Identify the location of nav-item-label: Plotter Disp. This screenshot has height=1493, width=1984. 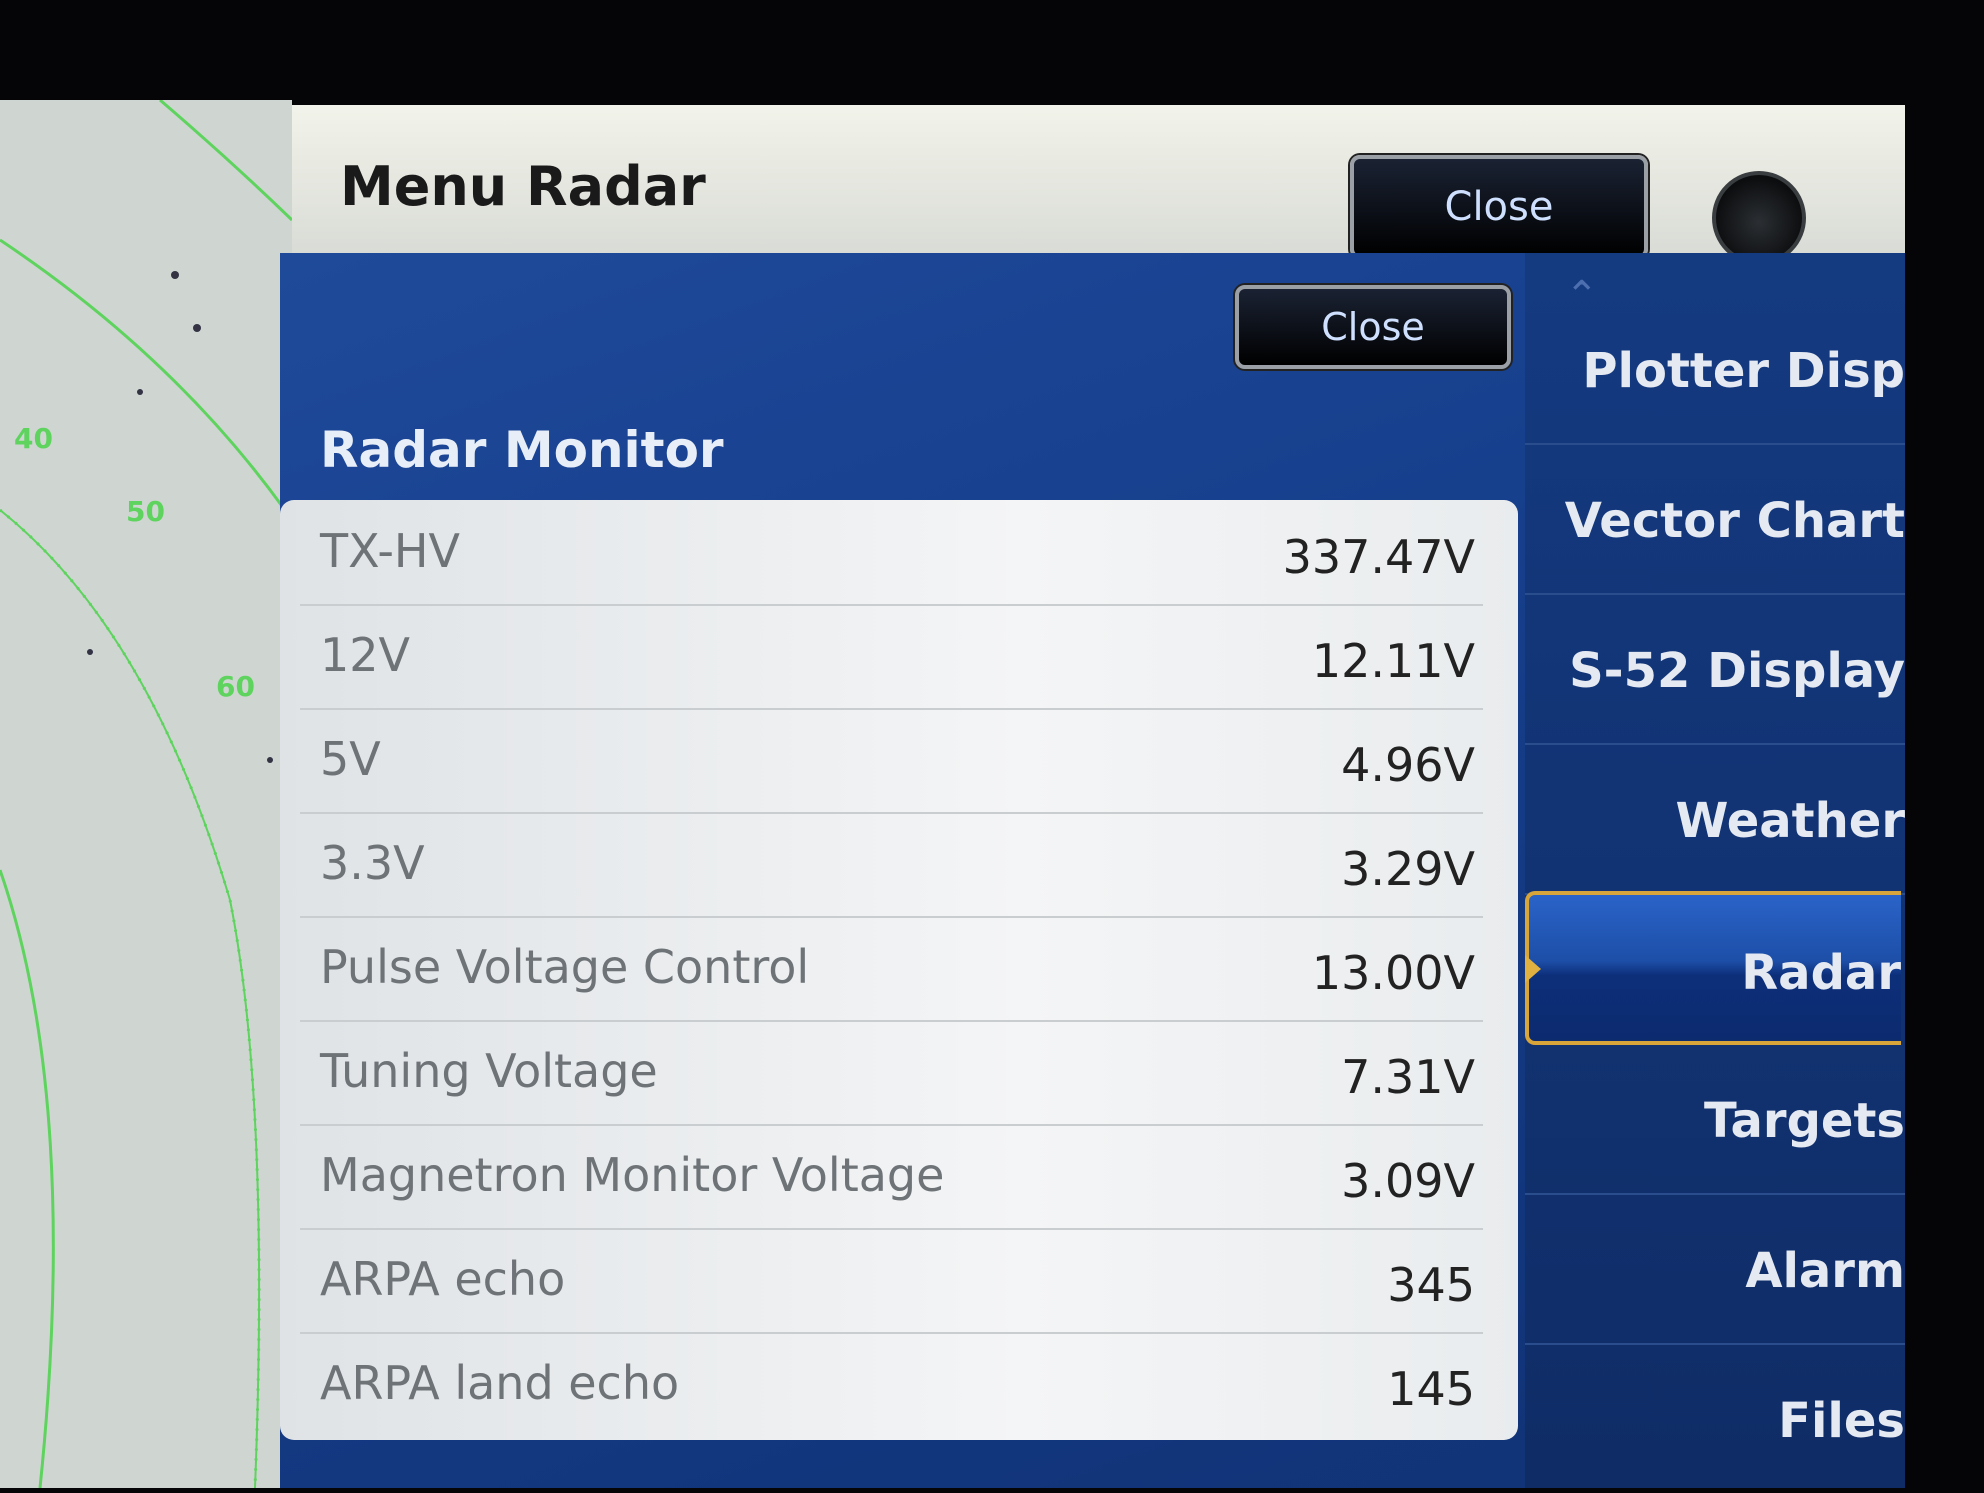
(1743, 371).